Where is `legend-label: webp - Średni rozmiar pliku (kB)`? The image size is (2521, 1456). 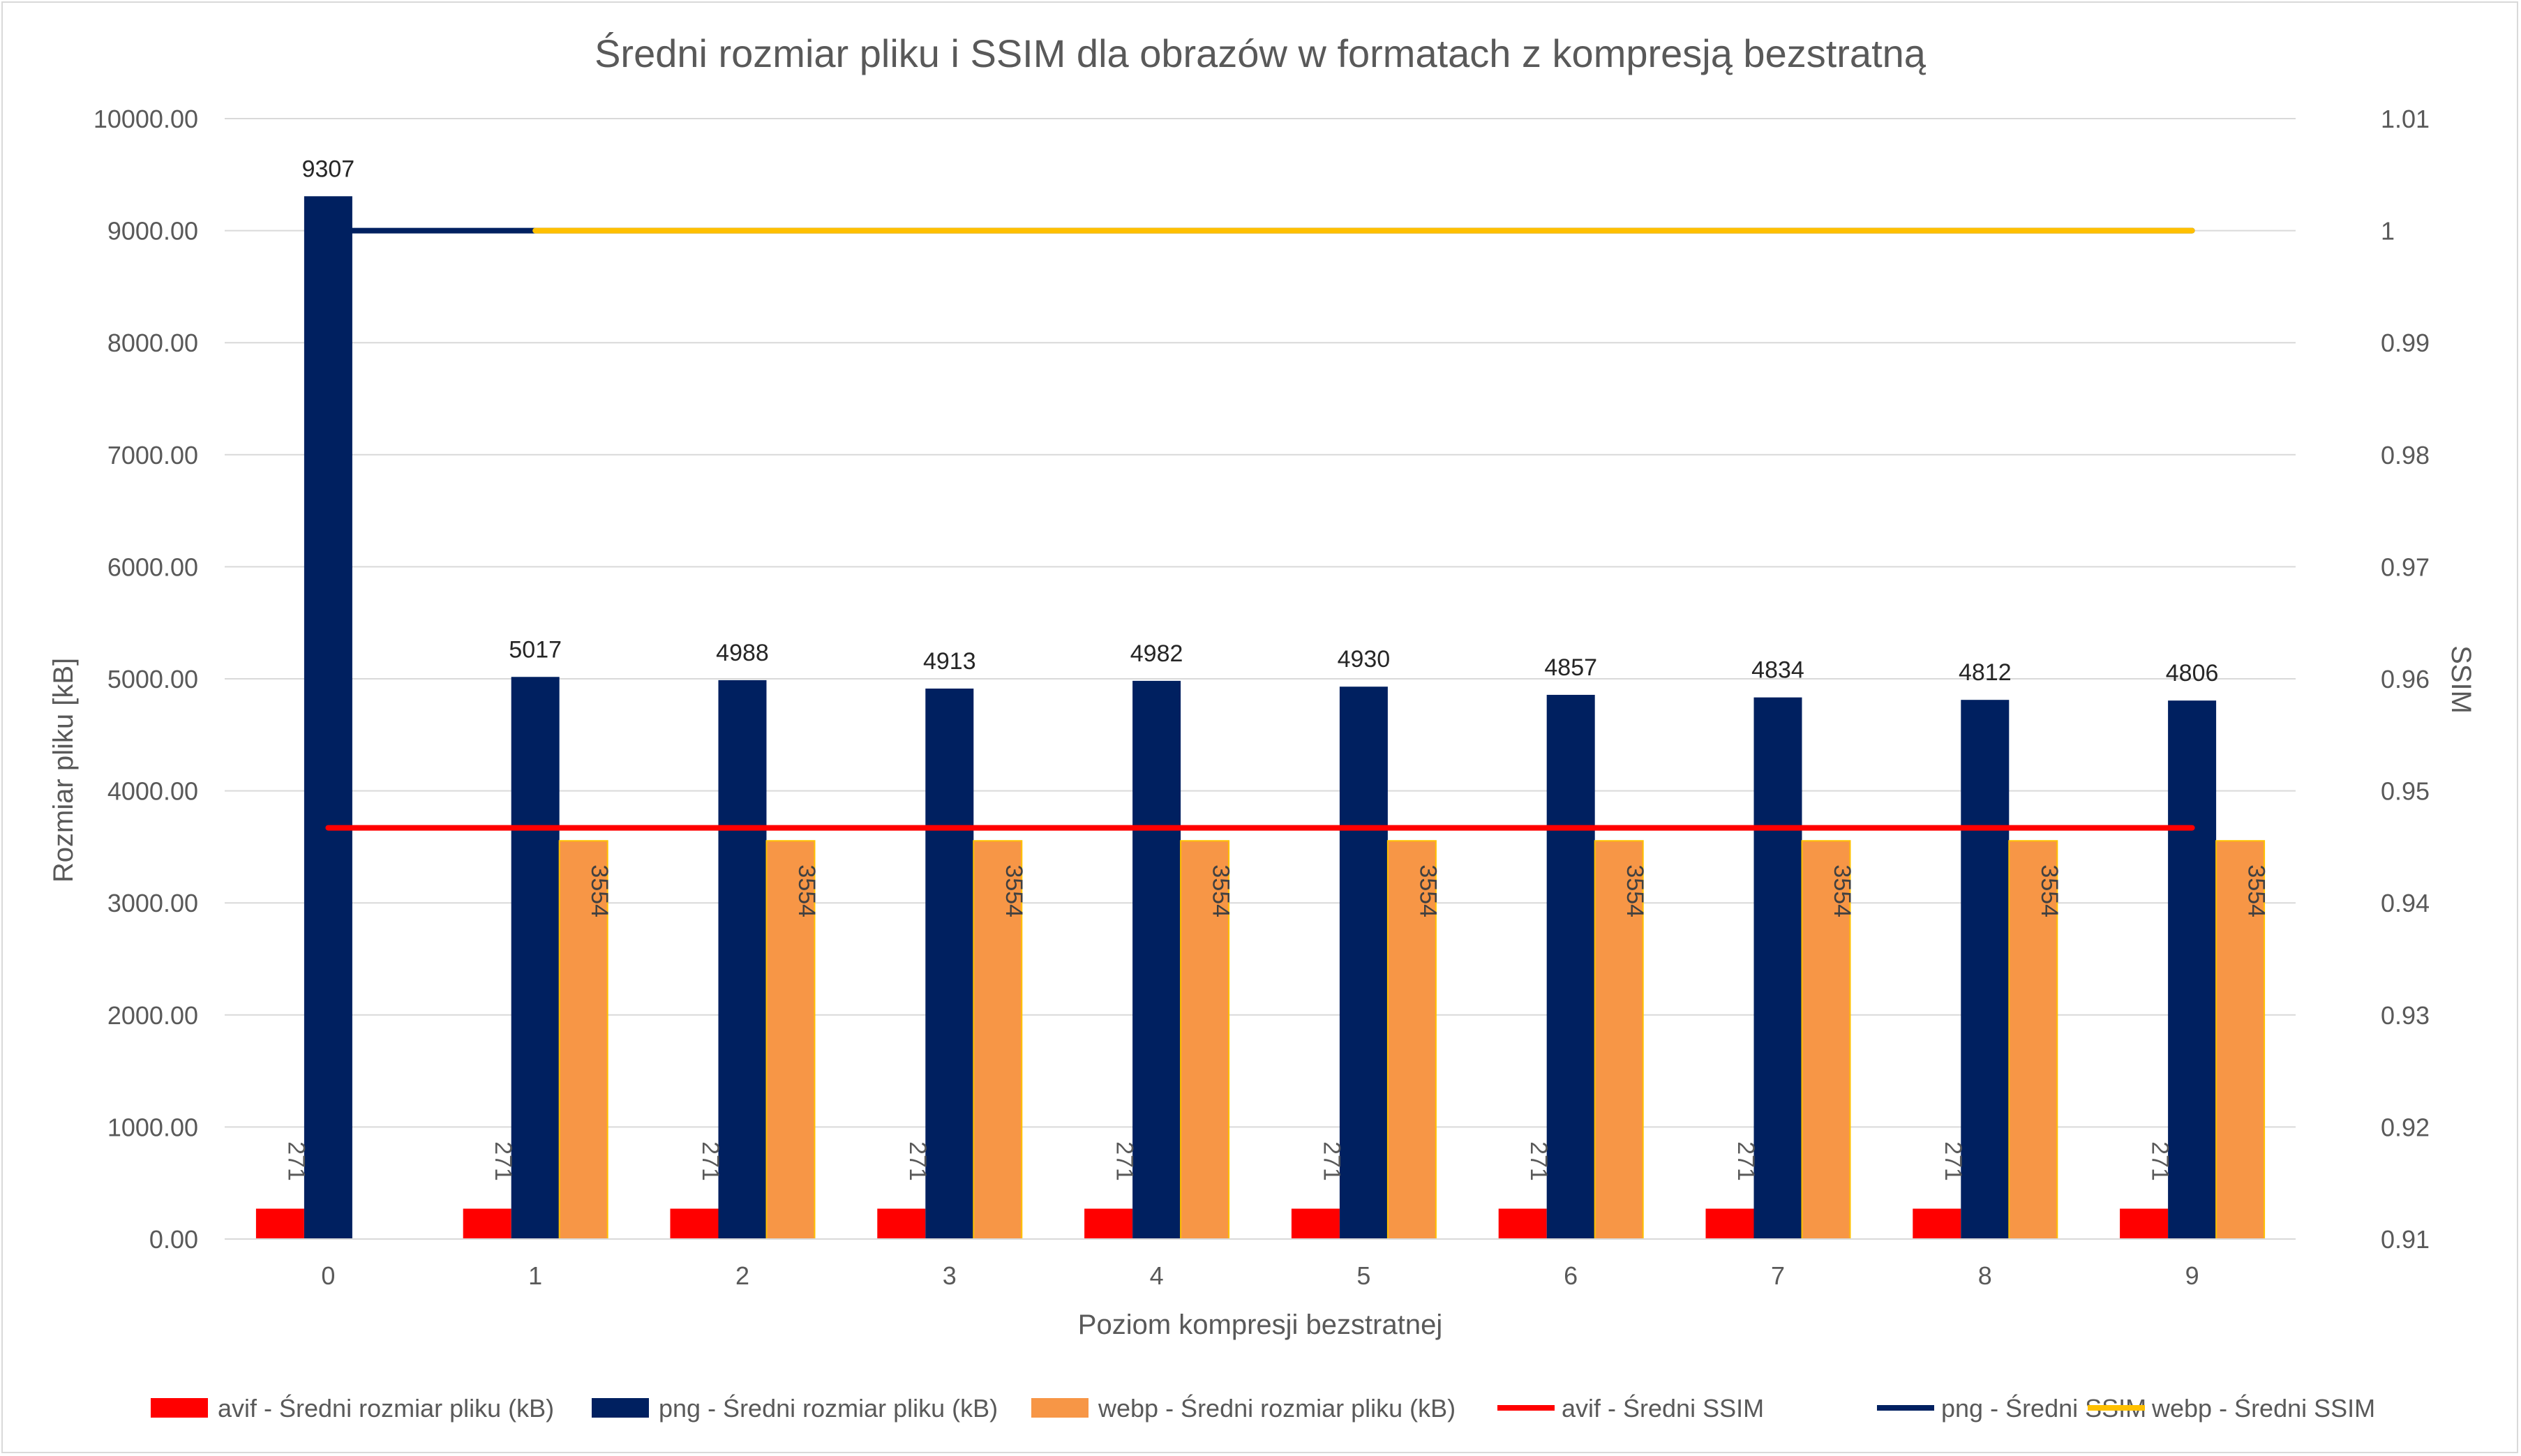 legend-label: webp - Średni rozmiar pliku (kB) is located at coordinates (1277, 1408).